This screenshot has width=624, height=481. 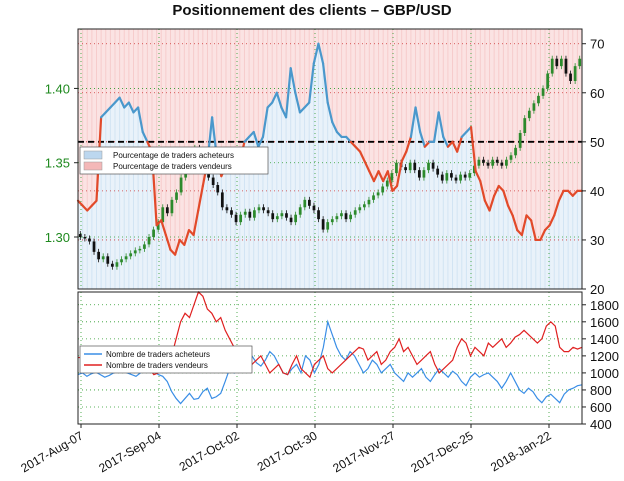 I want to click on right-tick-label: 1600, so click(x=604, y=322).